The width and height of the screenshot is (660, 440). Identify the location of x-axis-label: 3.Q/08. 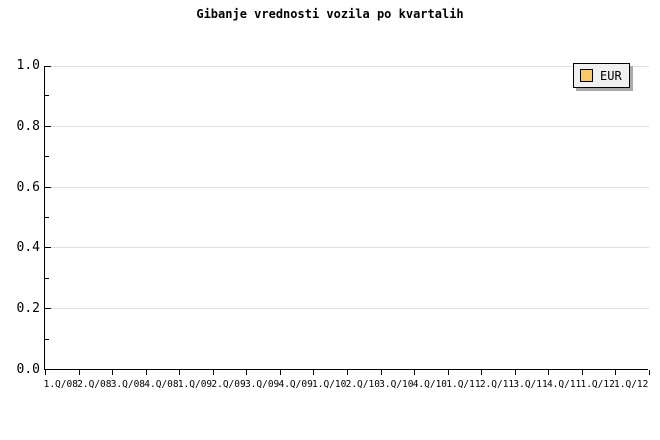
(128, 384).